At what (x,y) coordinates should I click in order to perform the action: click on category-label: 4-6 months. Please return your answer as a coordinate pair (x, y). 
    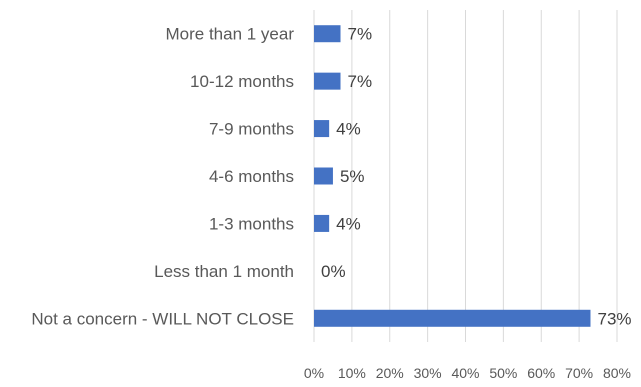
    Looking at the image, I should click on (251, 176).